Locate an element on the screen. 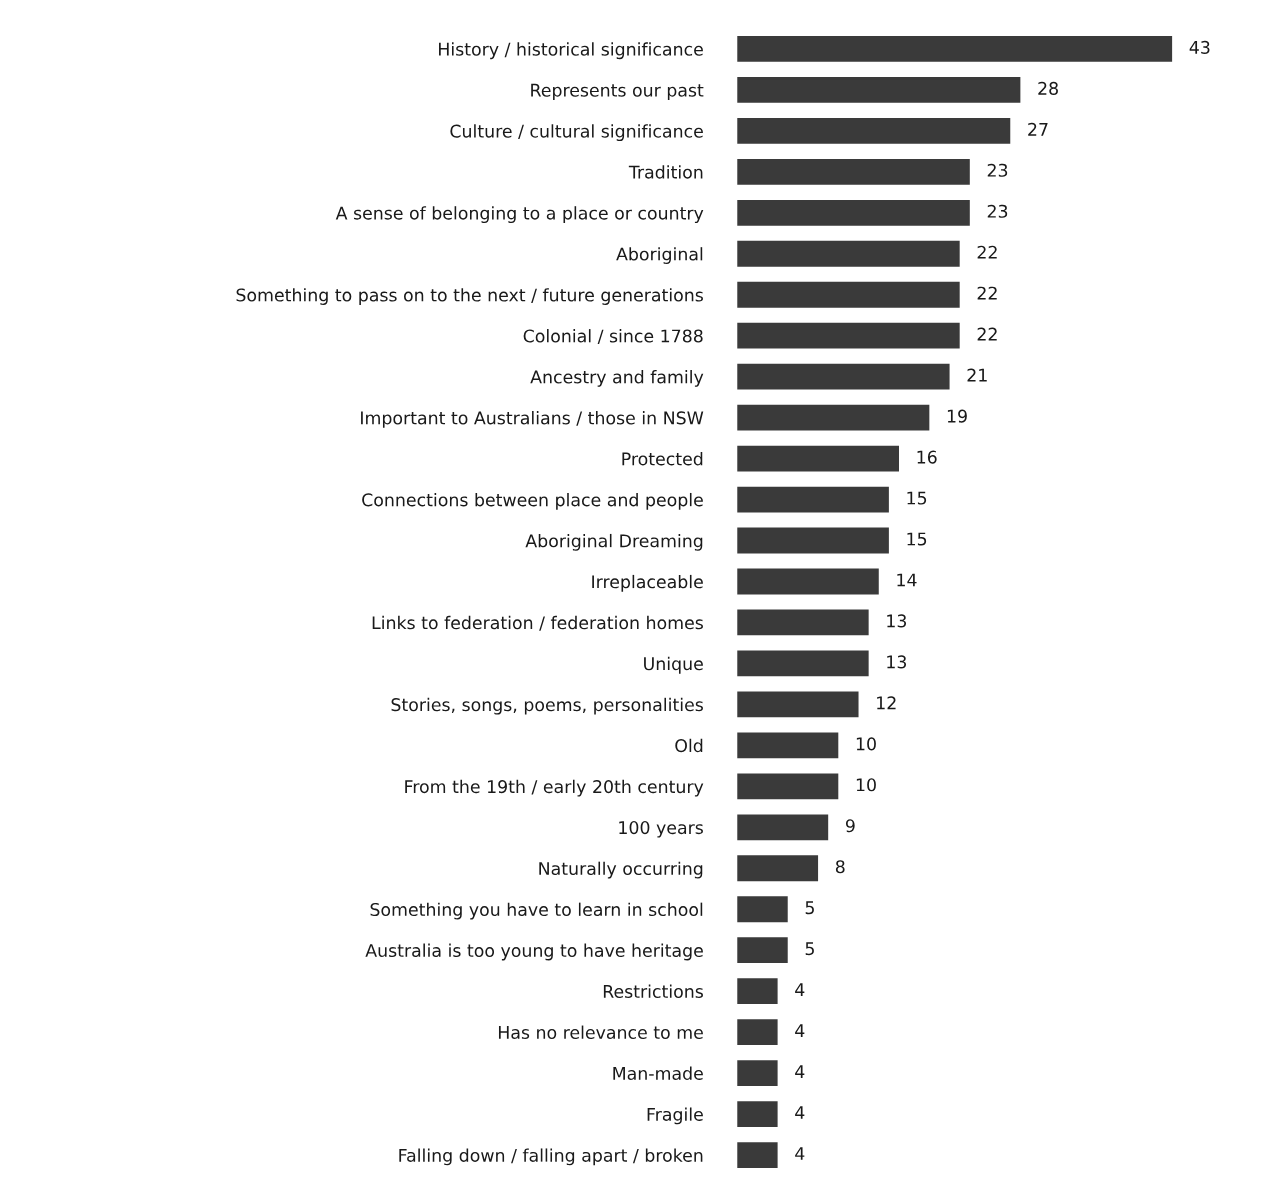 The image size is (1282, 1185). y-tick-label: Irreplaceable is located at coordinates (647, 583).